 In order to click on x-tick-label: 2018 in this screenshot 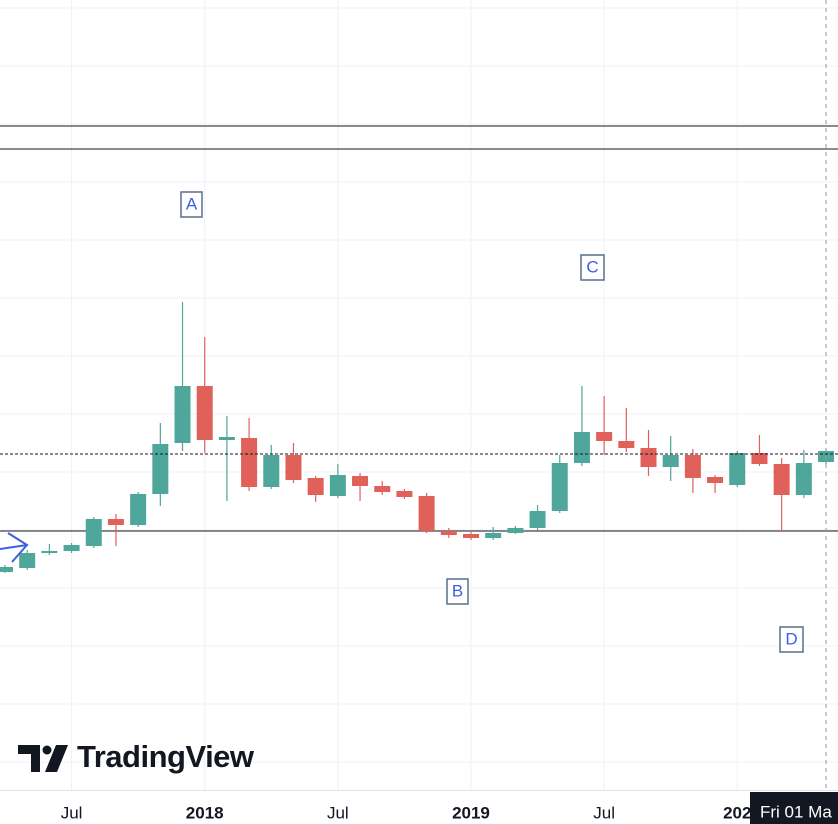, I will do `click(205, 812)`.